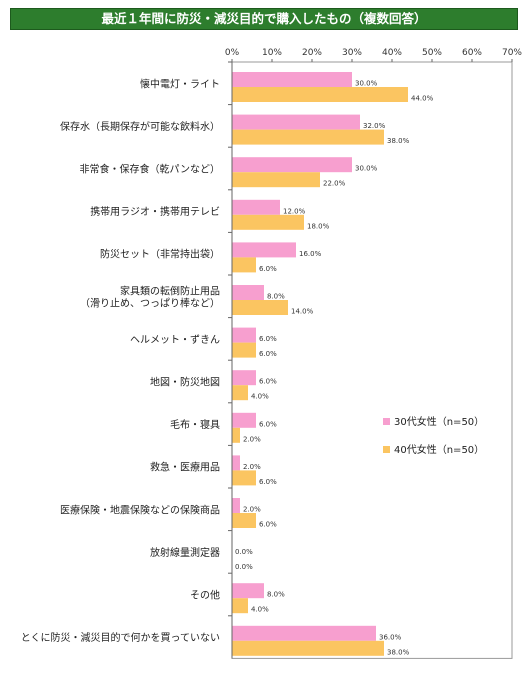 This screenshot has height=673, width=528. I want to click on legend-label: 30代女性（n=50）, so click(439, 421).